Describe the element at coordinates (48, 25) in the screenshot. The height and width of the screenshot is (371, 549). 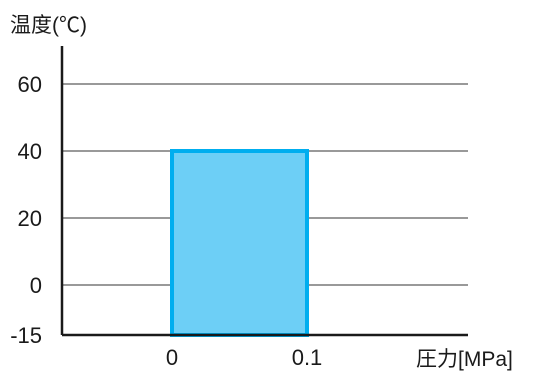
I see `y-axis-label: 温度(℃)` at that location.